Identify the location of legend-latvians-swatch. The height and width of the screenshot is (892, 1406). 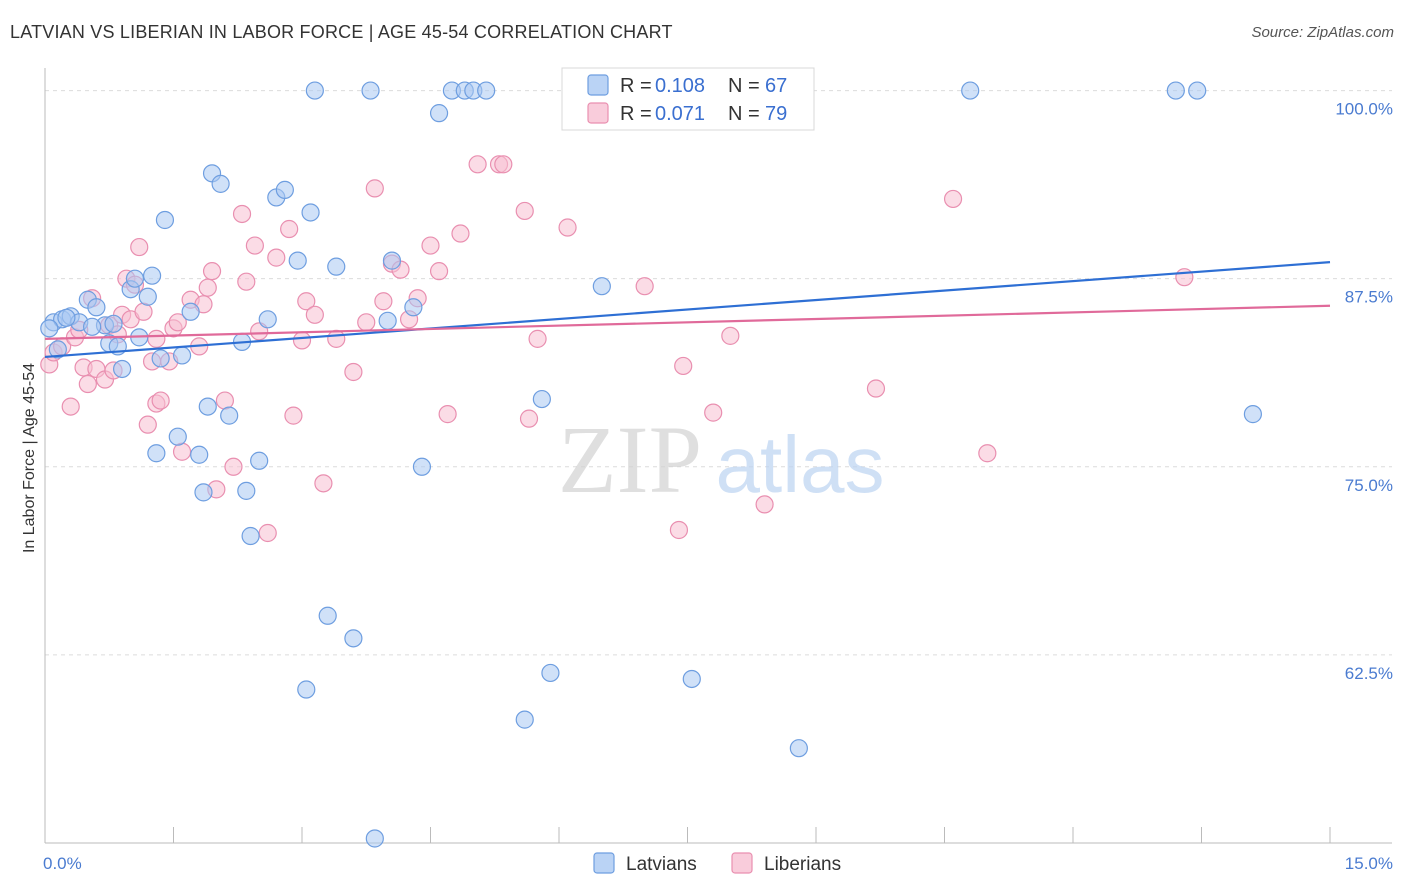
(604, 863).